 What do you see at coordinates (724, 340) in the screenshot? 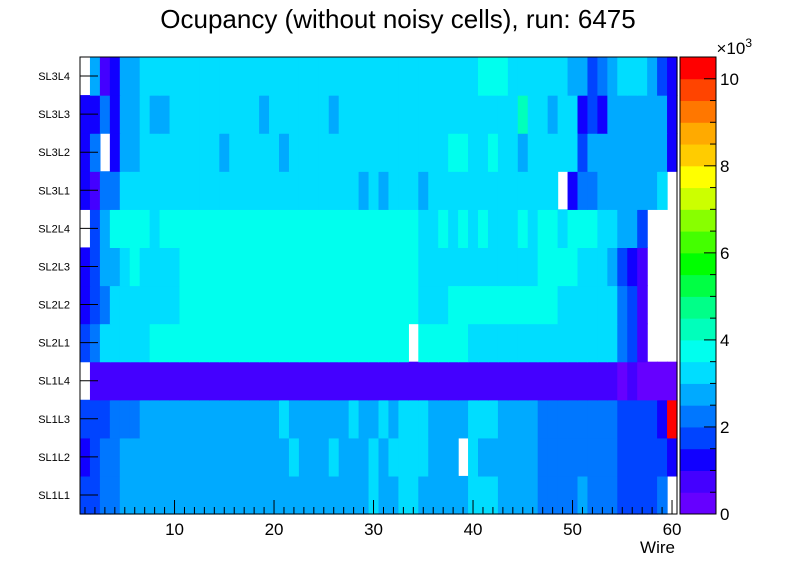
I see `z-tick-label: 4` at bounding box center [724, 340].